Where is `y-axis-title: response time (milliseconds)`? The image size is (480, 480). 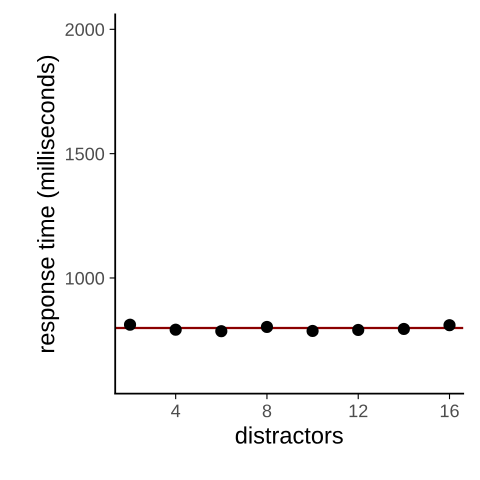 y-axis-title: response time (milliseconds) is located at coordinates (48, 204).